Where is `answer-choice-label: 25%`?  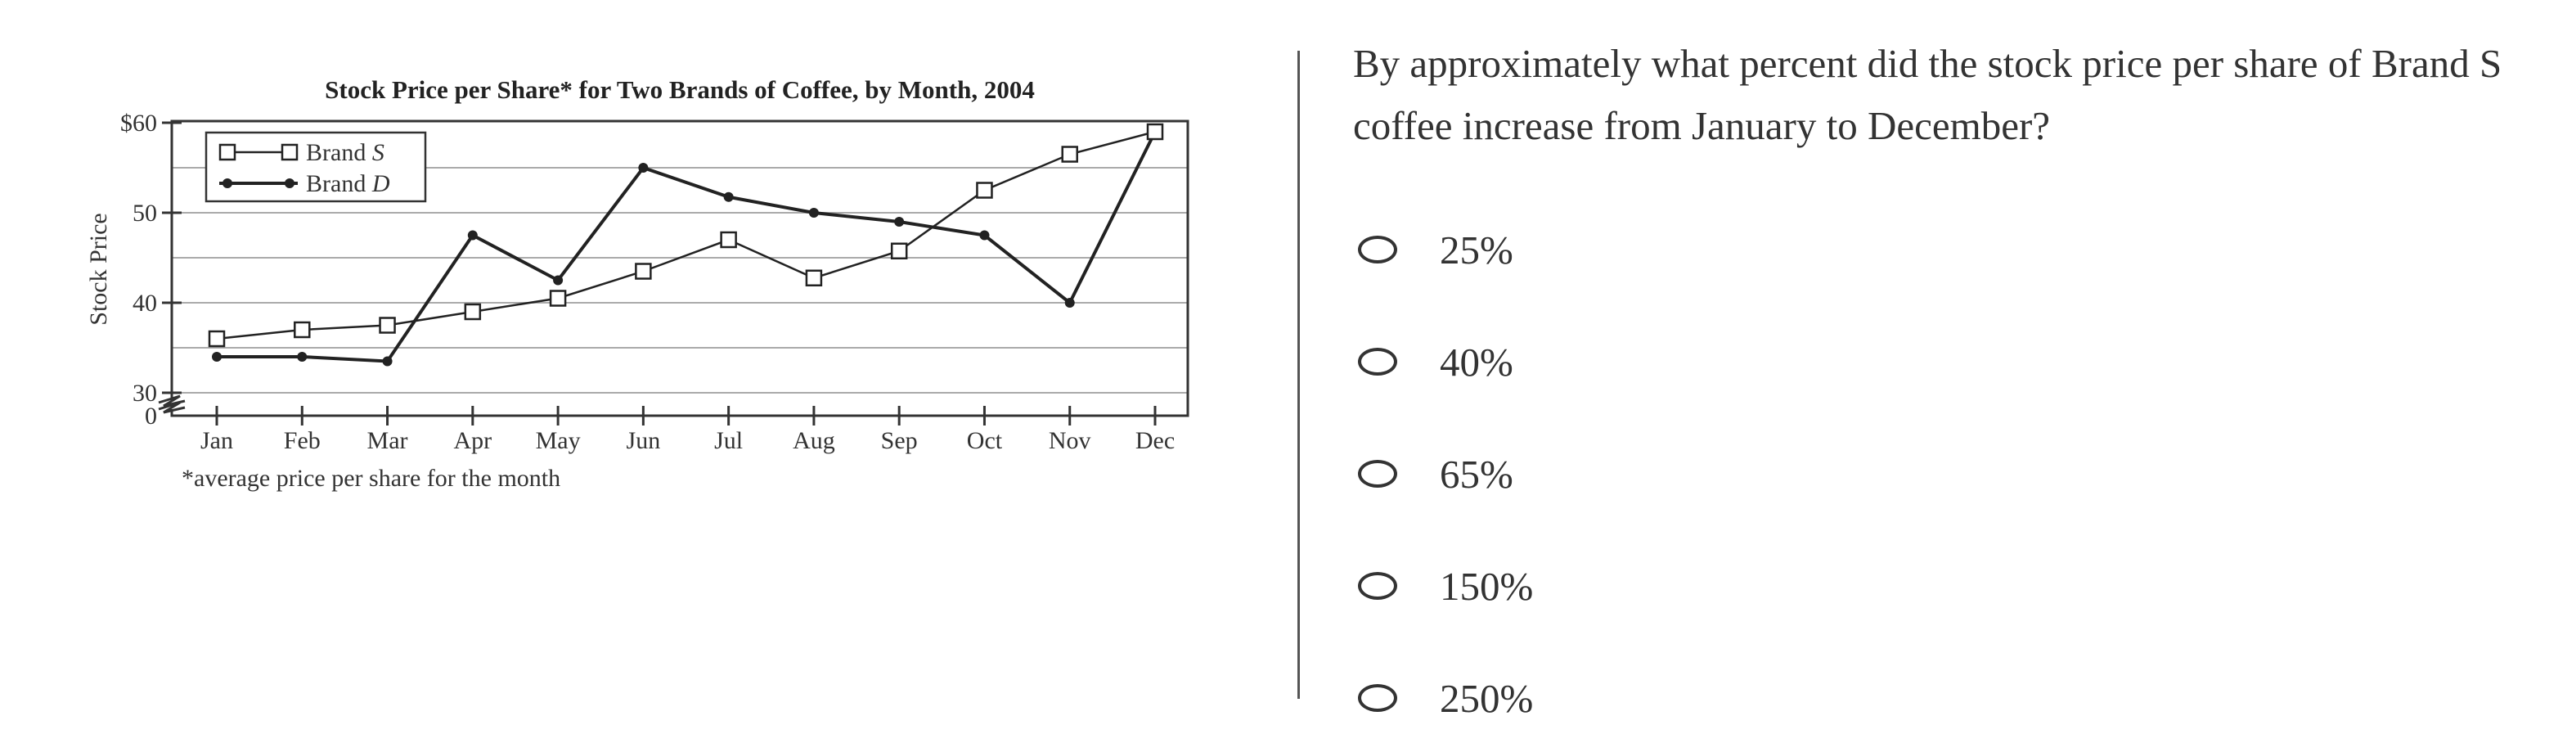
answer-choice-label: 25% is located at coordinates (1477, 249).